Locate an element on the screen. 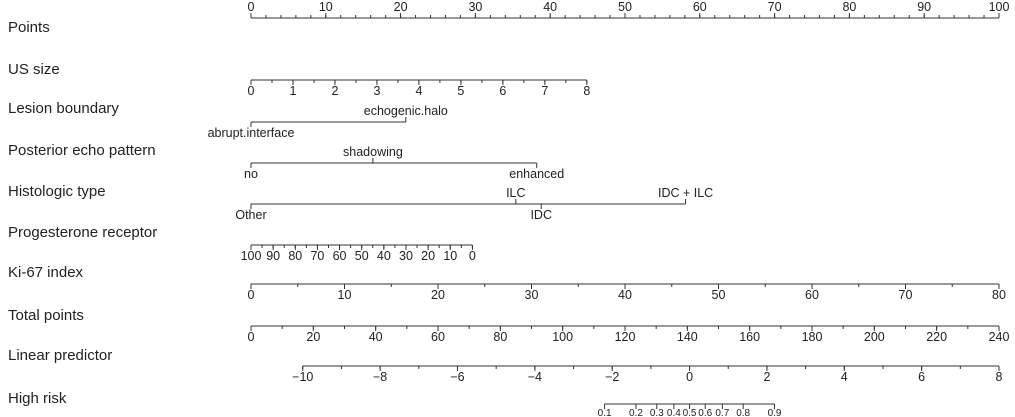 The height and width of the screenshot is (417, 1015). ki67-tick-label: 40 is located at coordinates (625, 295).